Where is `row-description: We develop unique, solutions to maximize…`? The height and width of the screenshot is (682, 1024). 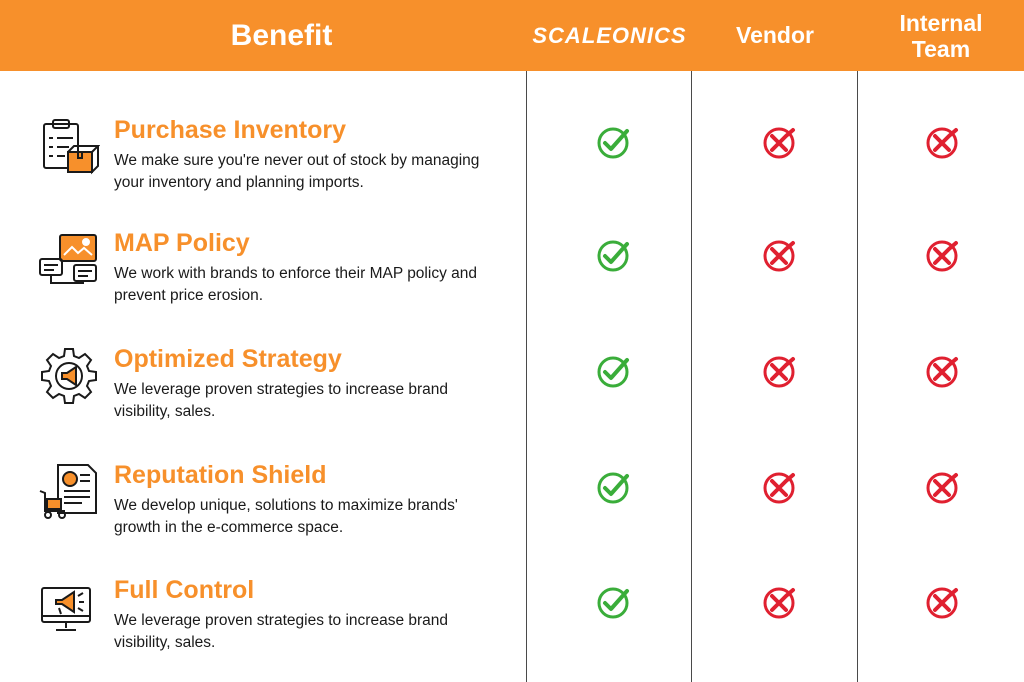
row-description: We develop unique, solutions to maximize… is located at coordinates (286, 516).